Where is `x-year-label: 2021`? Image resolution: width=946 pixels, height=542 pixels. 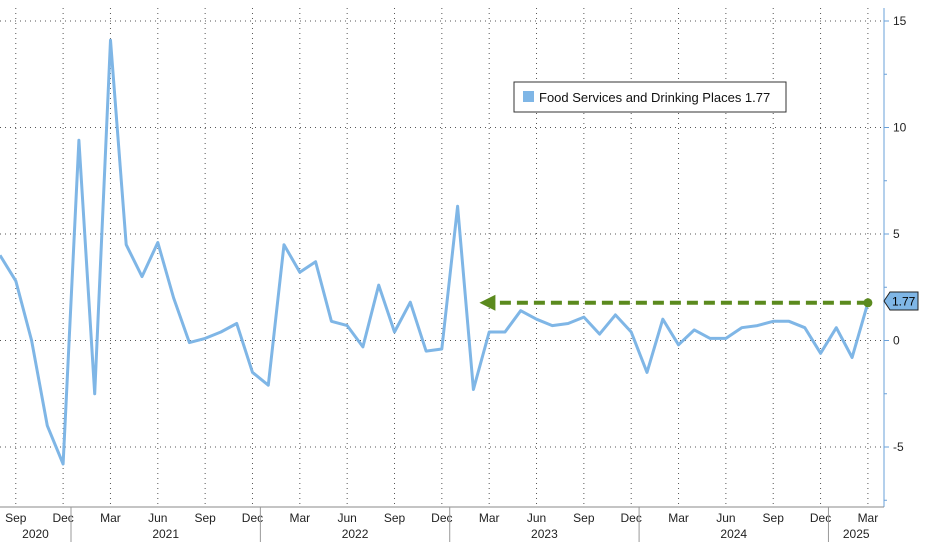 x-year-label: 2021 is located at coordinates (165, 534).